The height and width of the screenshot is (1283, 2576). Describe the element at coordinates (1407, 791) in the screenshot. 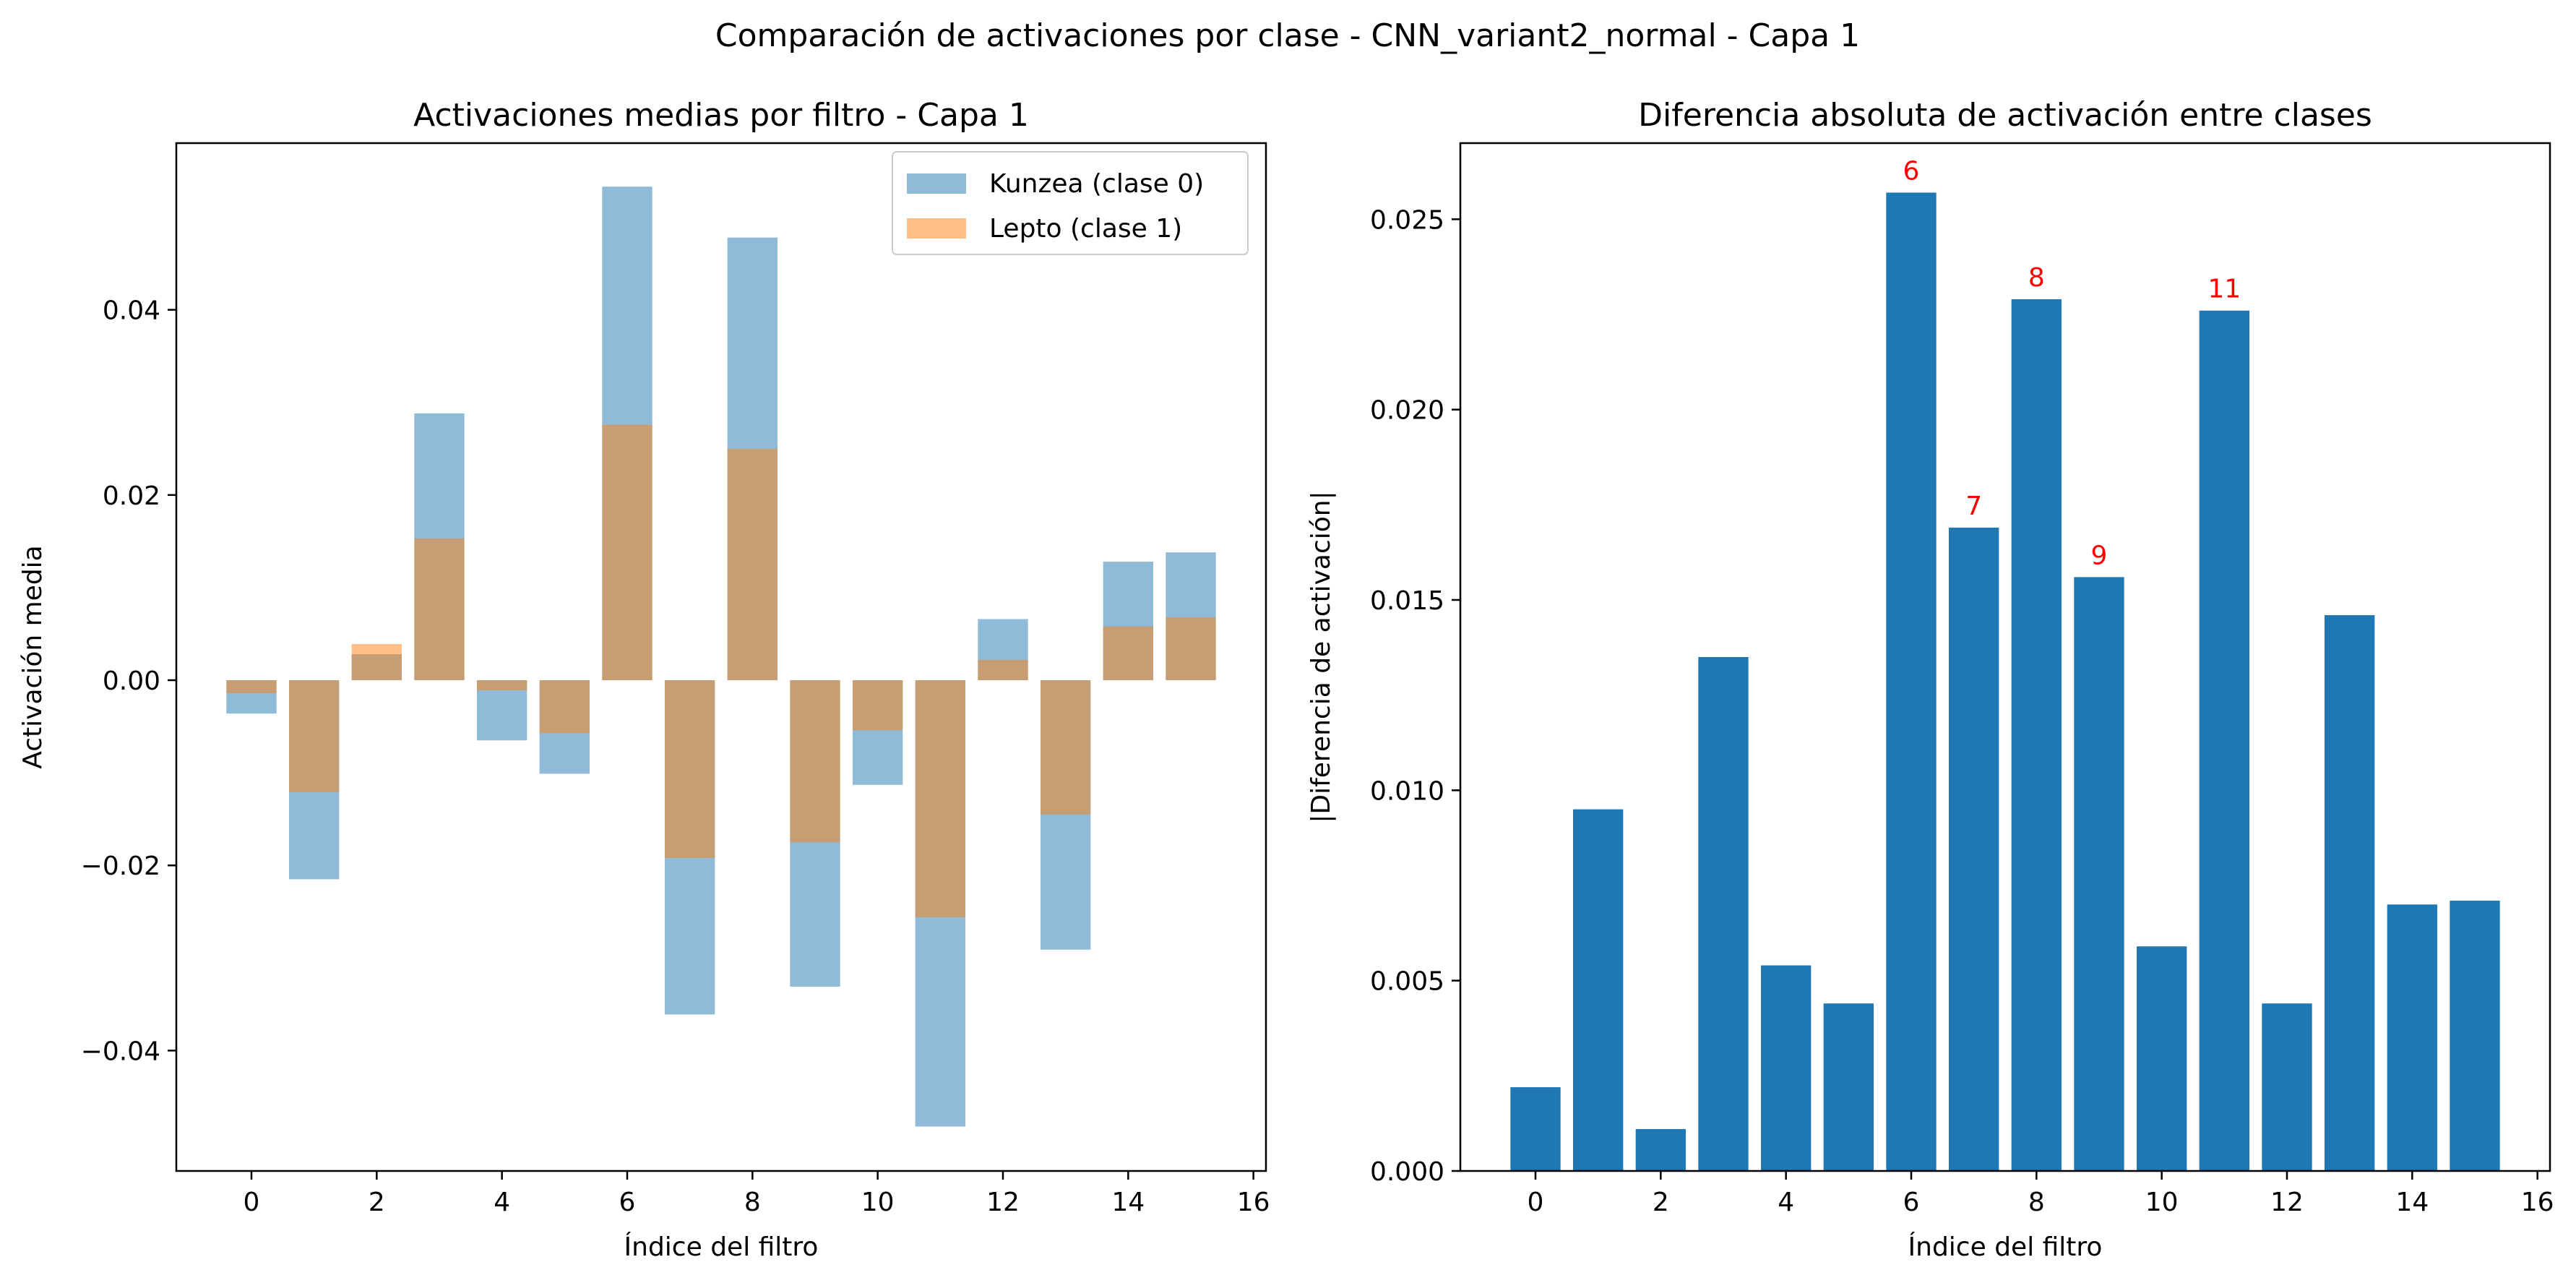

I see `y-tick-label: 0.010` at that location.